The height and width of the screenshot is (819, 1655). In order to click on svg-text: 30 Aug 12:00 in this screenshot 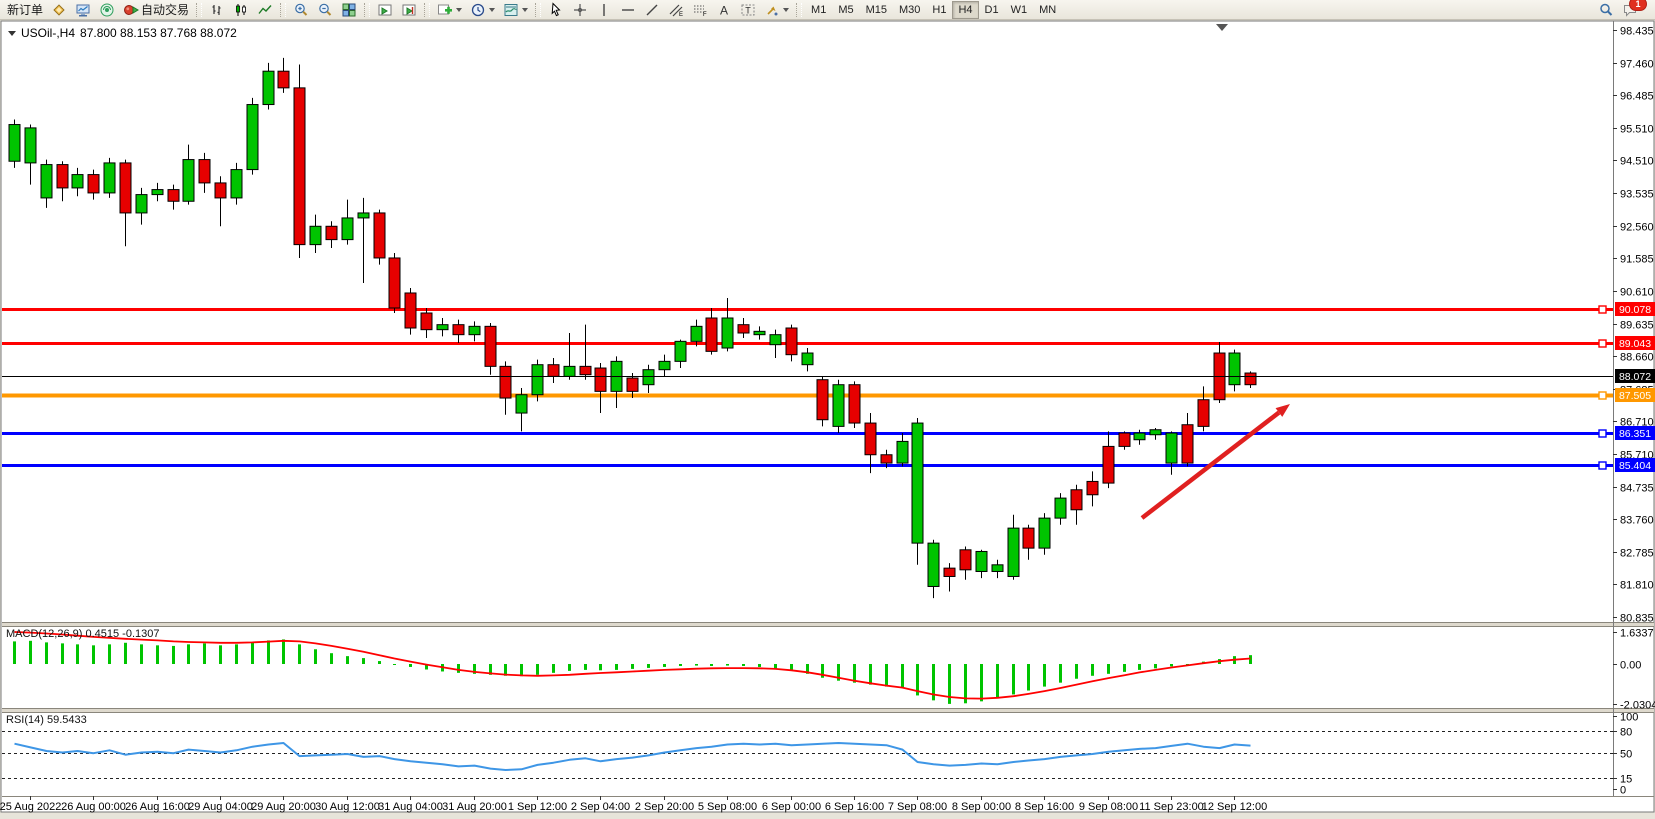, I will do `click(347, 807)`.